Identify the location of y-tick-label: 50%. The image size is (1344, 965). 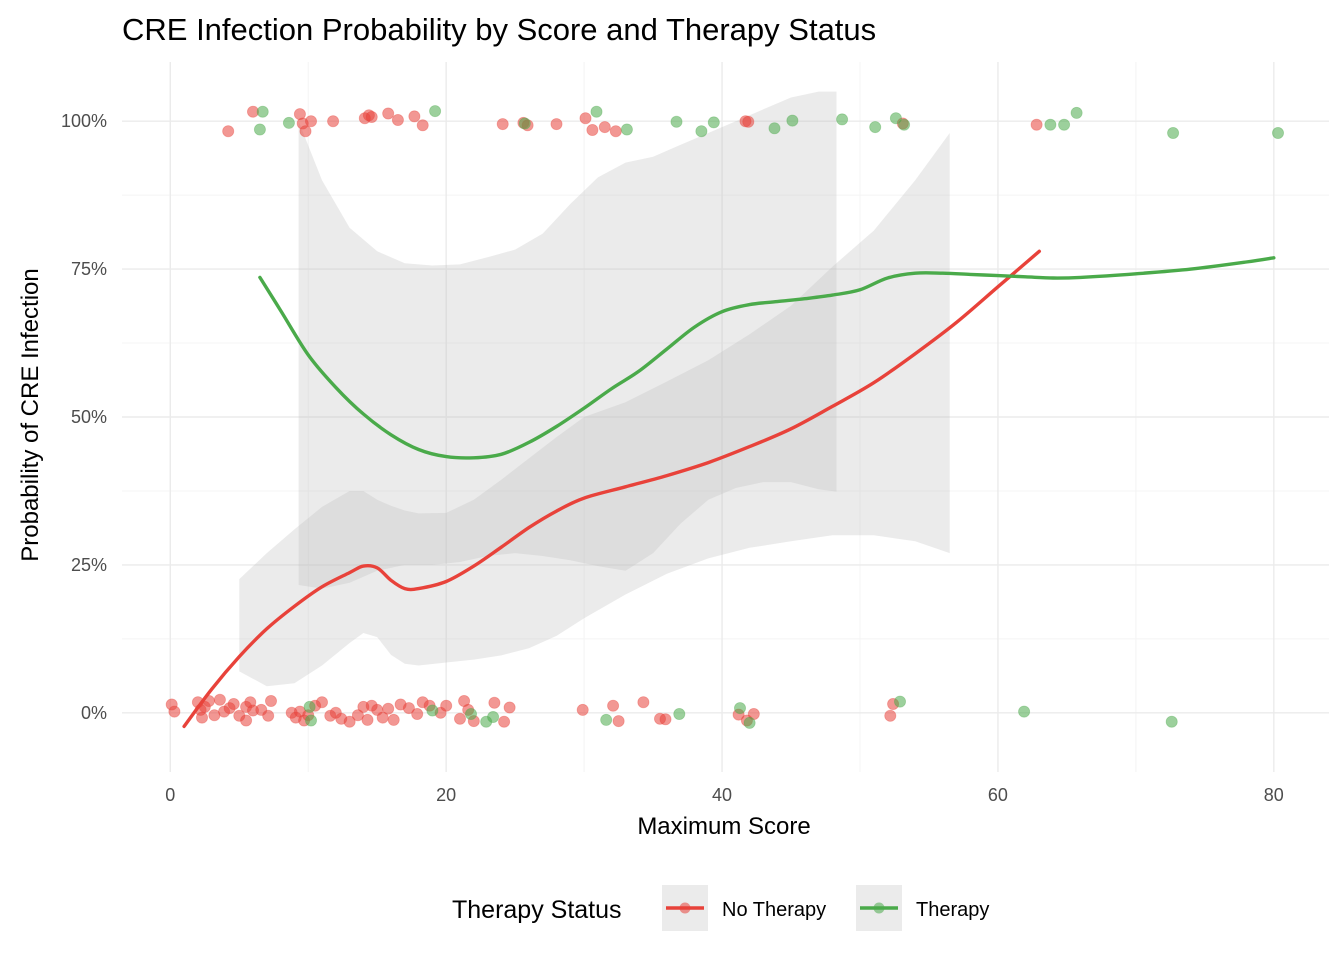
(89, 417).